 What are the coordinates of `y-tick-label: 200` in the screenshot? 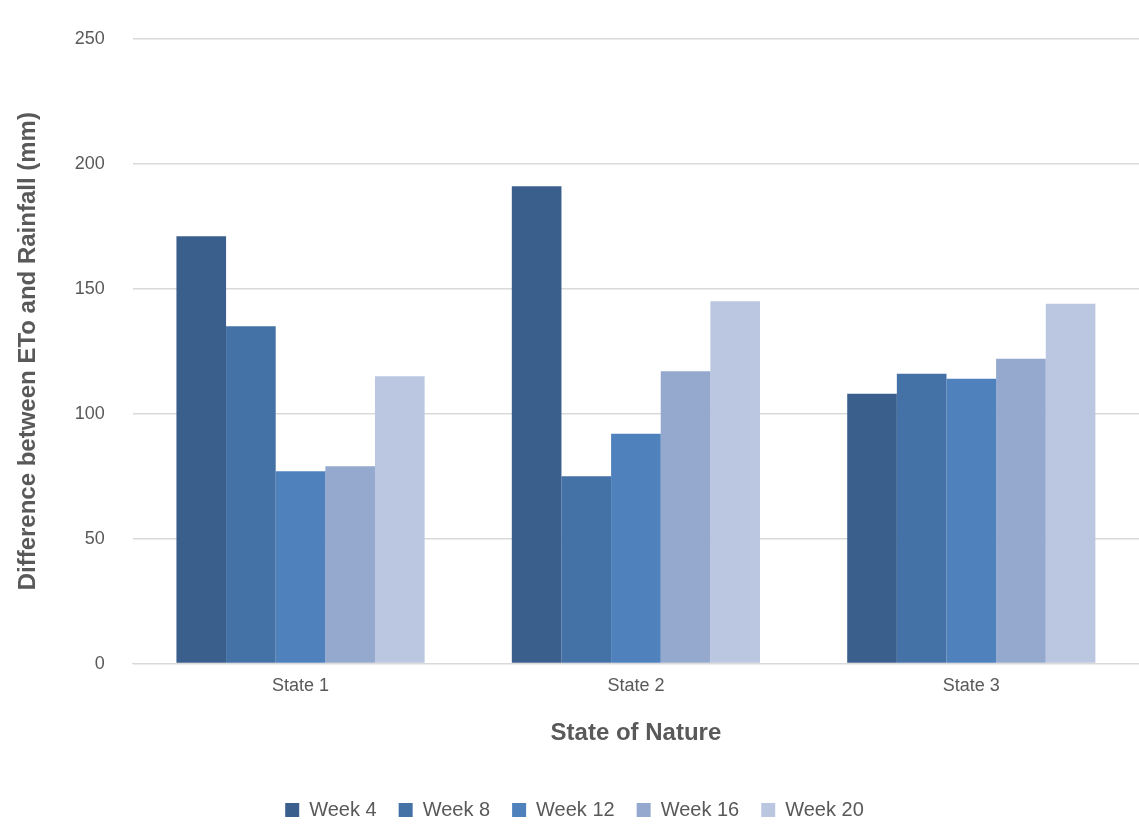 It's located at (89, 162).